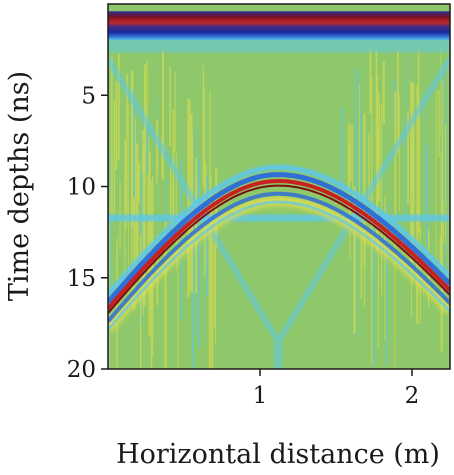 This screenshot has height=475, width=454. What do you see at coordinates (412, 396) in the screenshot?
I see `x-tick-label: 2` at bounding box center [412, 396].